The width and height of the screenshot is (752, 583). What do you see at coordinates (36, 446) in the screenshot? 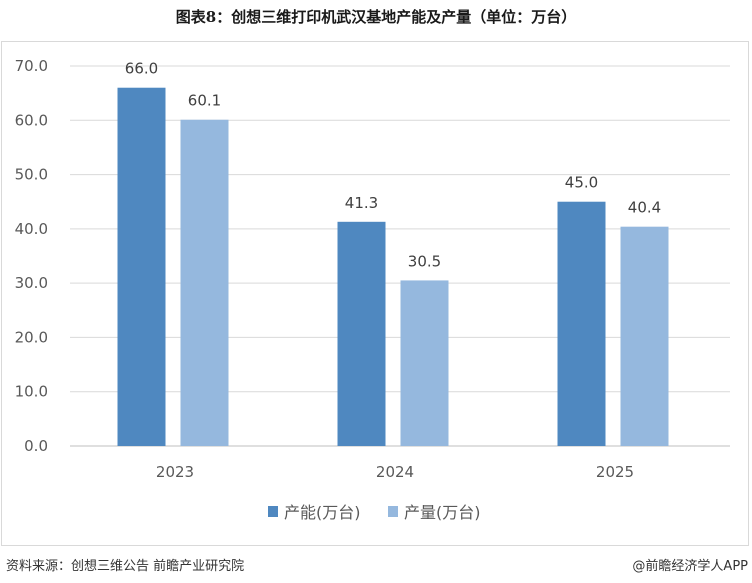
I see `y-tick-label: 0.0` at bounding box center [36, 446].